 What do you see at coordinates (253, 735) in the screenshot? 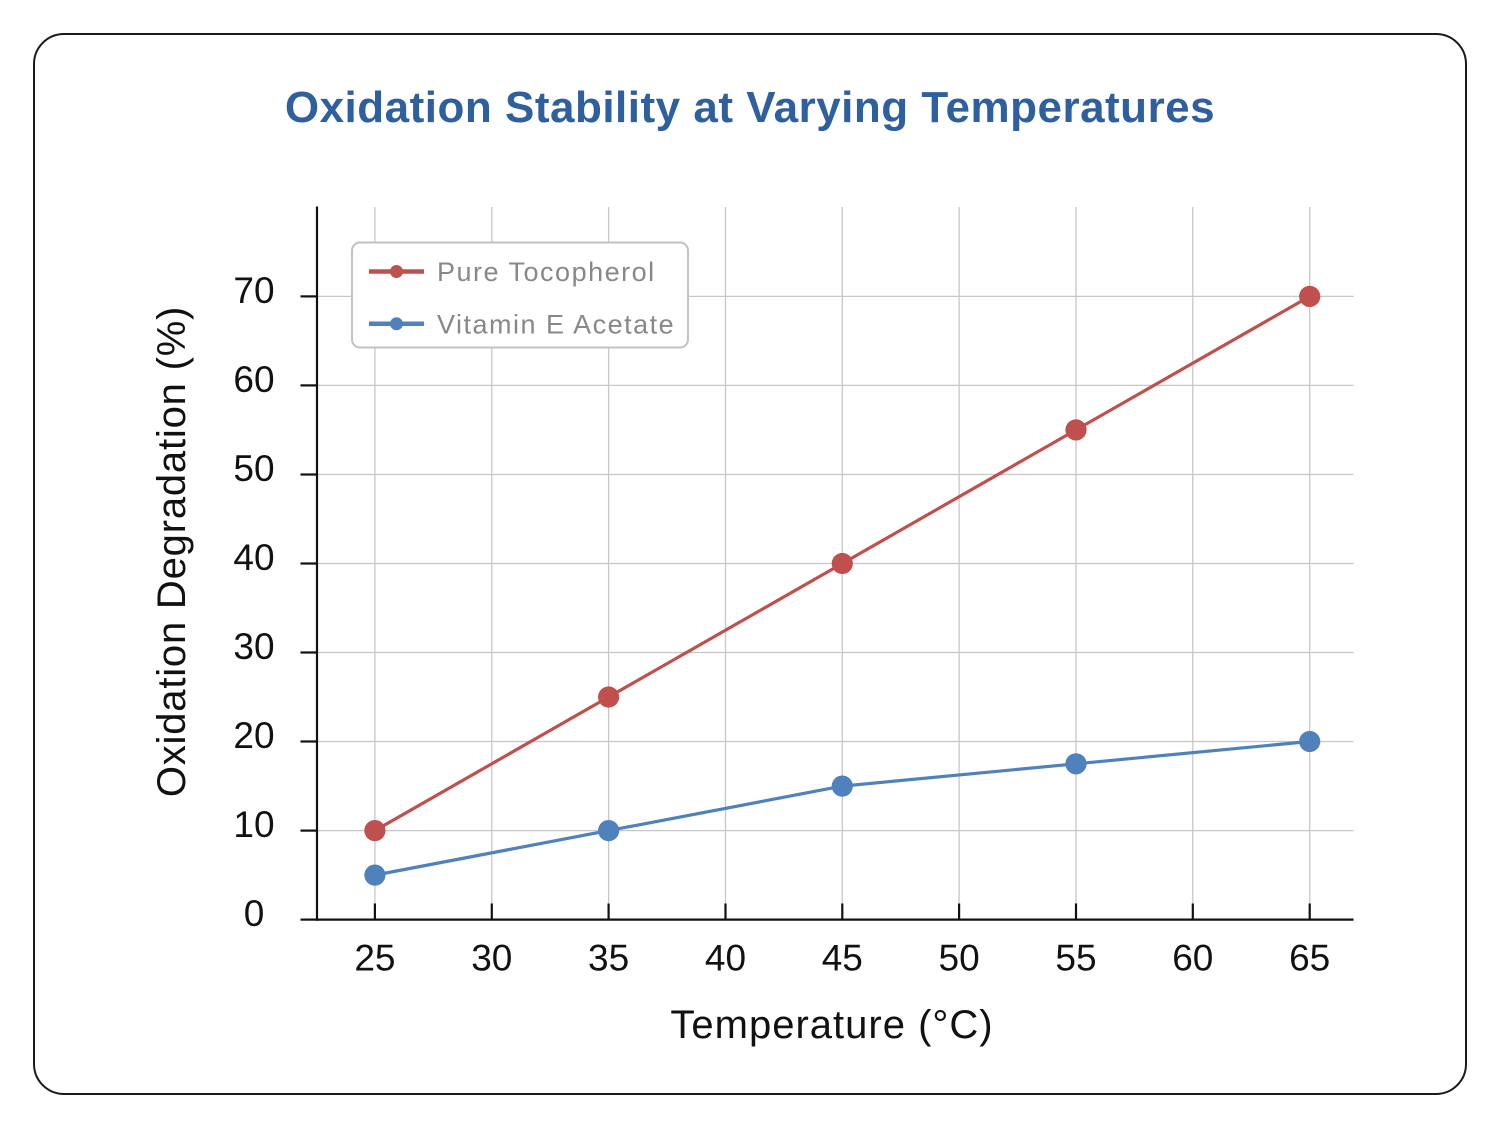
I see `svg-text: 20` at bounding box center [253, 735].